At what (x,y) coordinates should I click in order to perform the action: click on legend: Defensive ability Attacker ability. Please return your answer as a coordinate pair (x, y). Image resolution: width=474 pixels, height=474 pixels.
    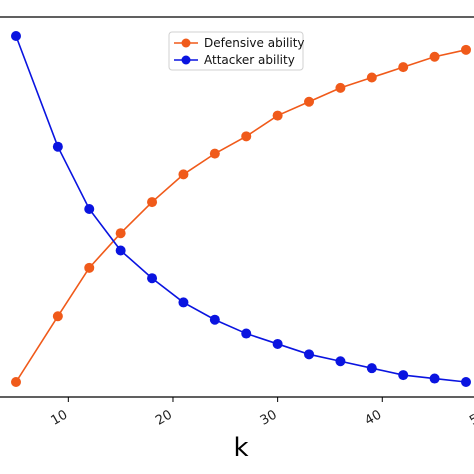
    Looking at the image, I should click on (236, 51).